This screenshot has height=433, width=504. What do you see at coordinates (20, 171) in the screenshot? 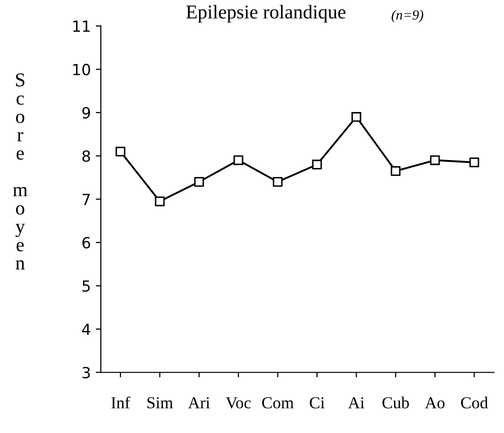
I see `text: Score moyen` at bounding box center [20, 171].